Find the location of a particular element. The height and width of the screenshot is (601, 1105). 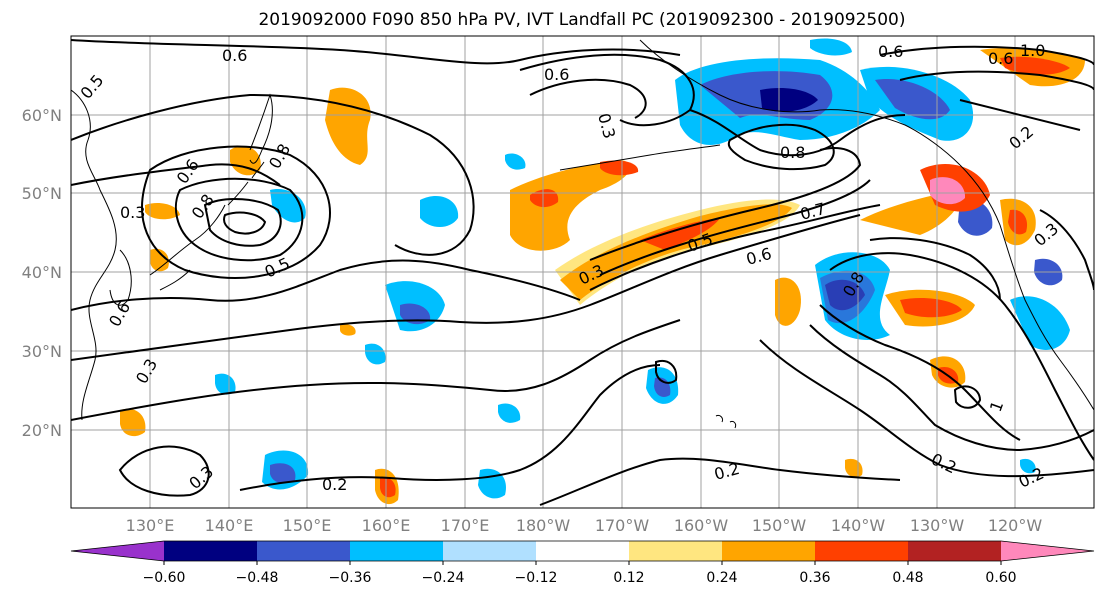

colorbar-tick-label: −0.24 is located at coordinates (443, 578).